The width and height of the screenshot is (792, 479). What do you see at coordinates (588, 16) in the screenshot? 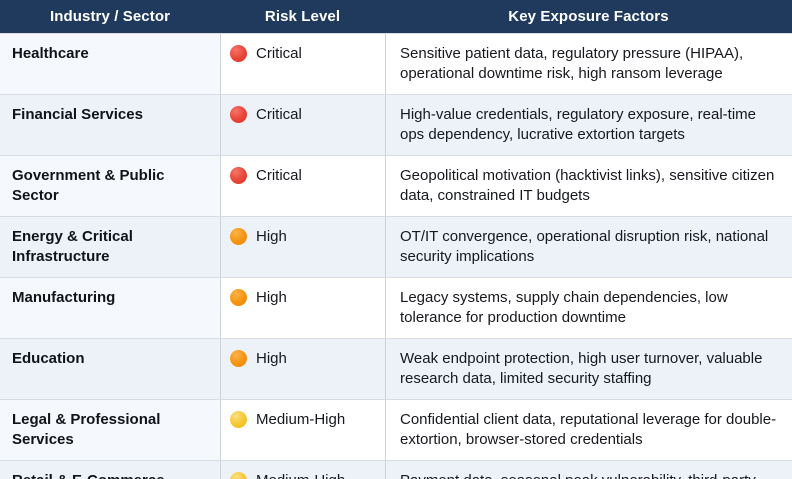
I see `column-header-key-exposure-factors: Key Exposure Factors` at bounding box center [588, 16].